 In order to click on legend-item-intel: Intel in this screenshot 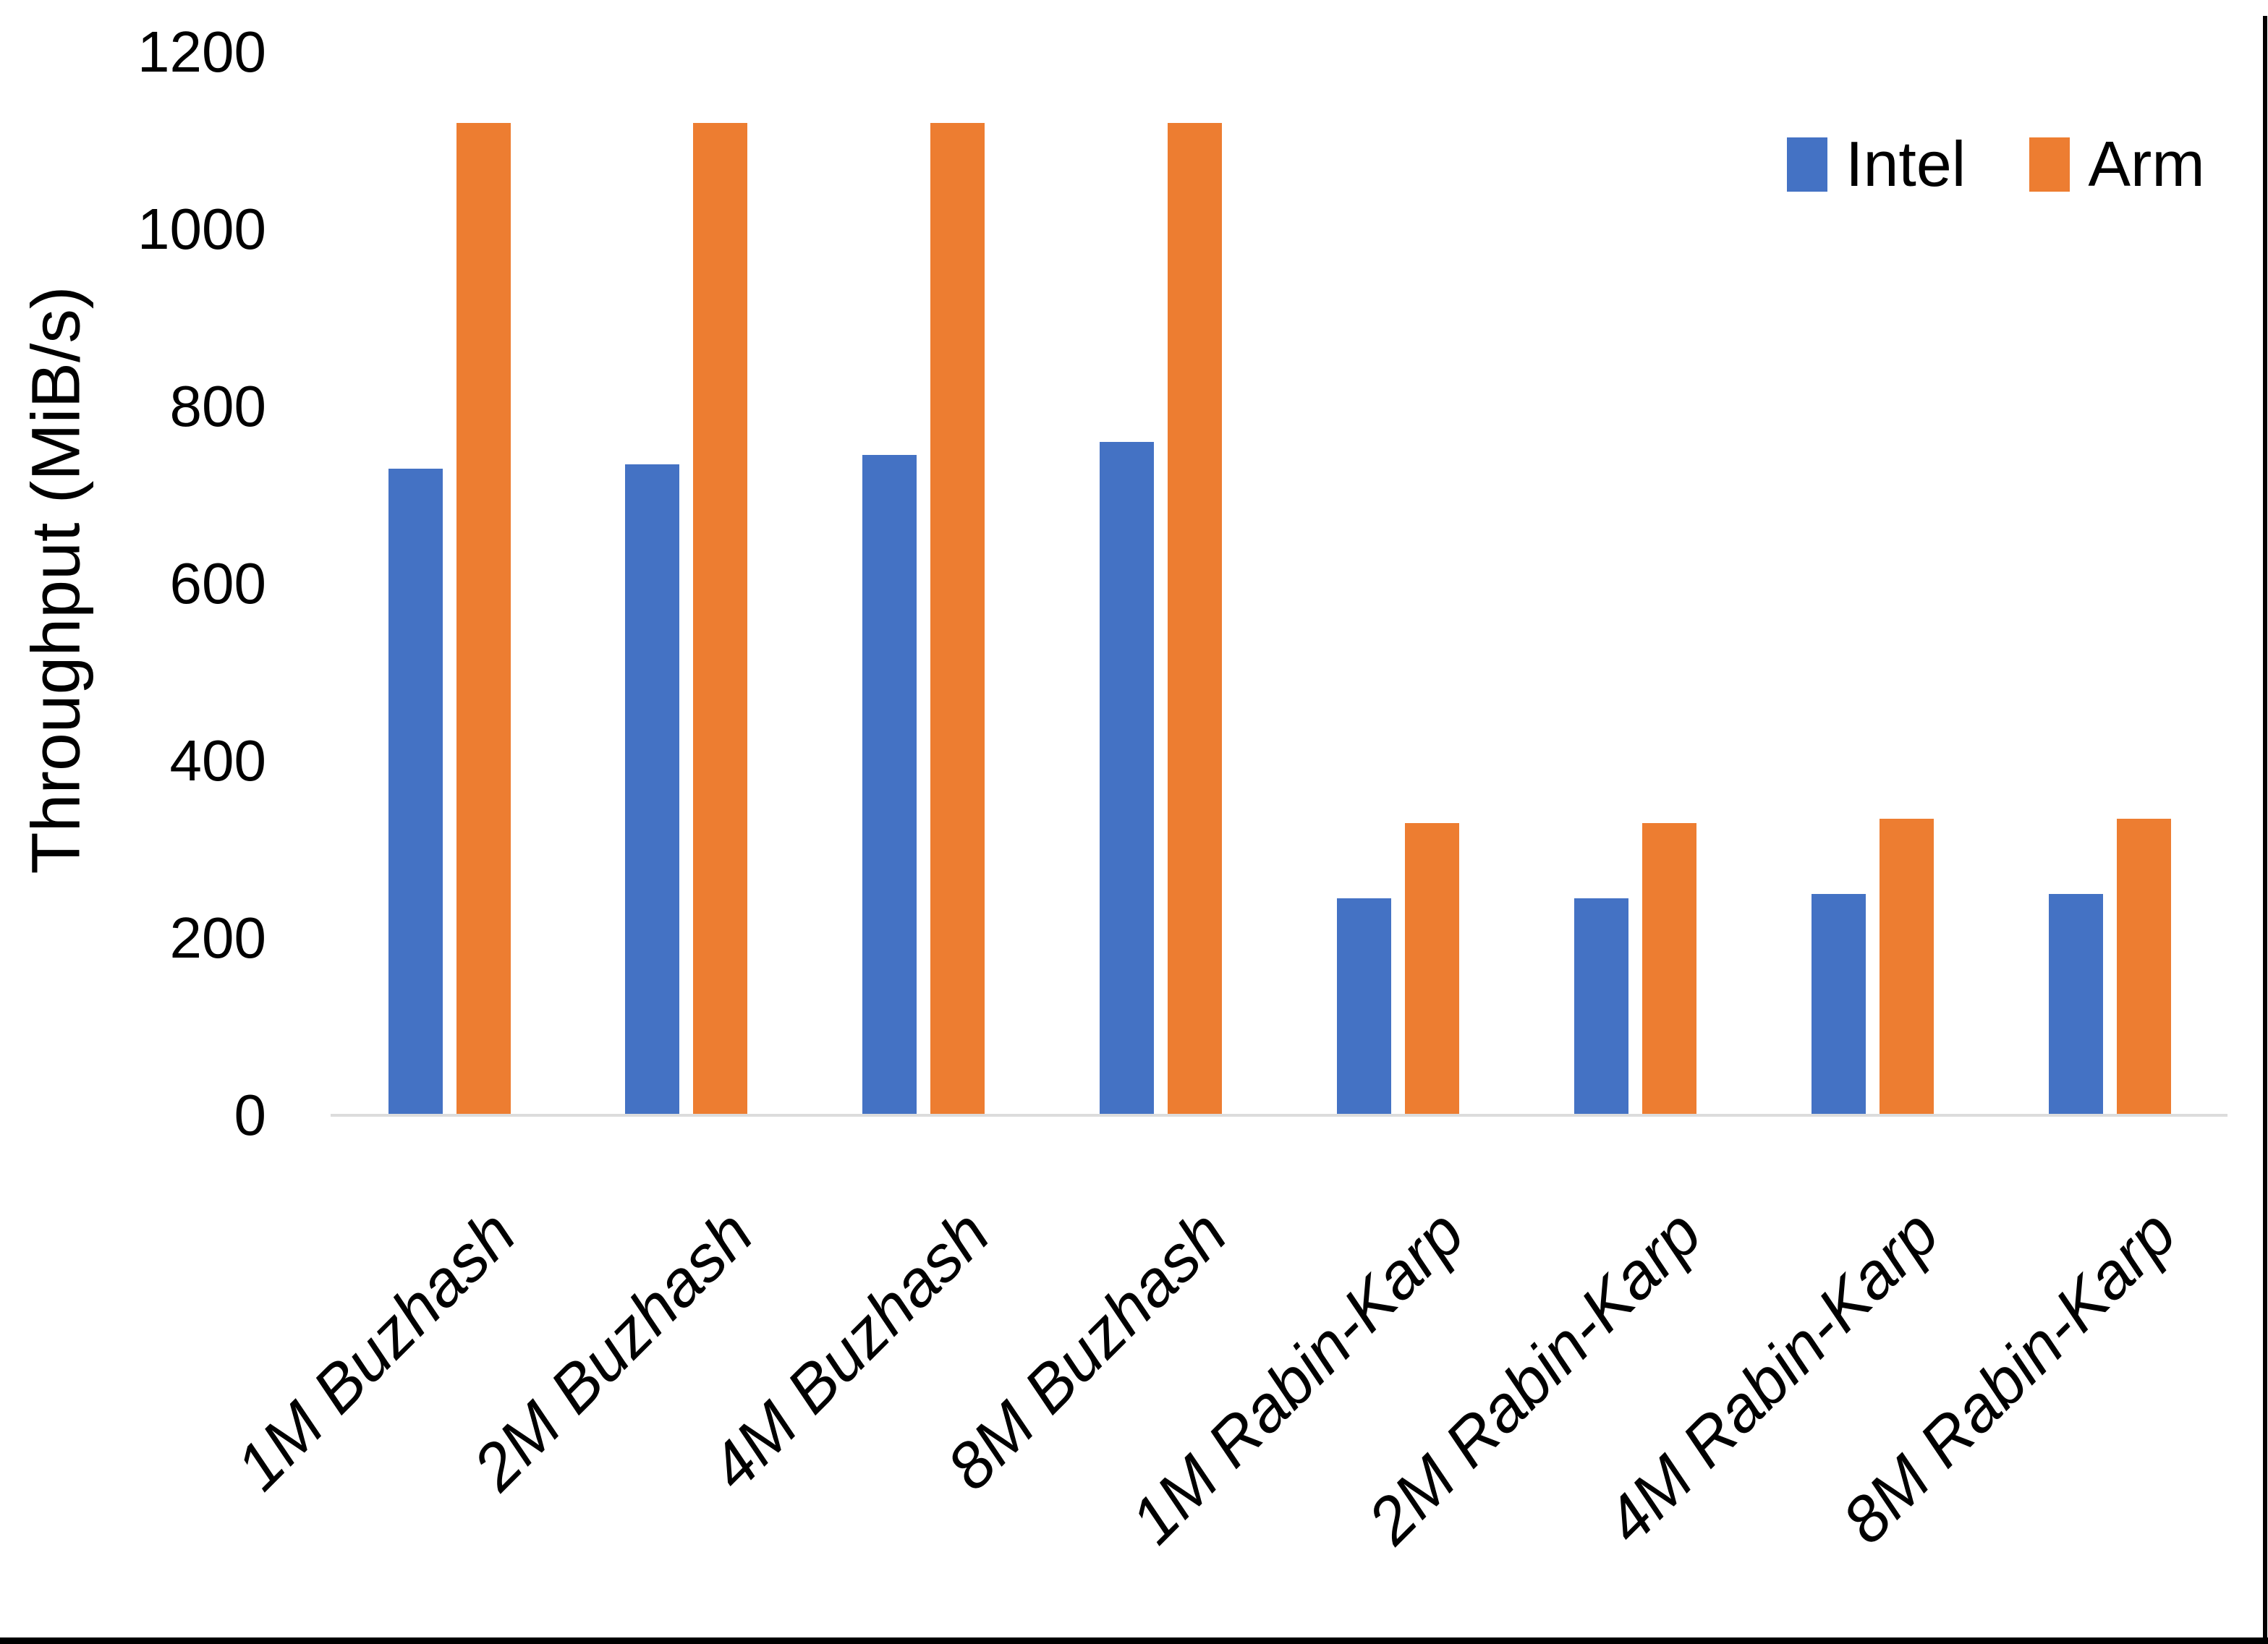, I will do `click(1876, 164)`.